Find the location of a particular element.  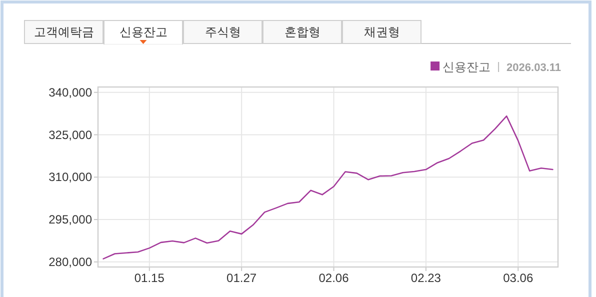

x-tick-label: 01.27 is located at coordinates (241, 278).